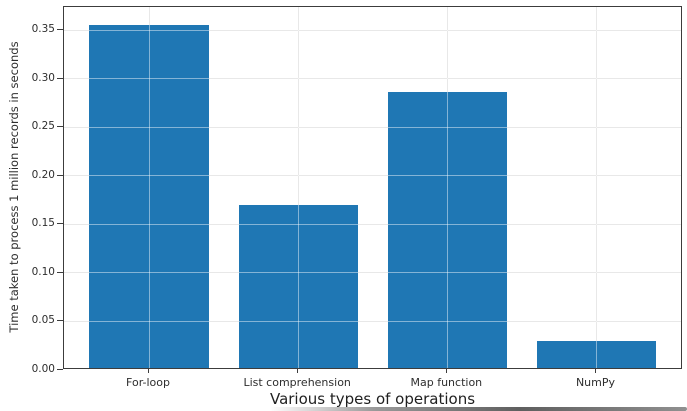 The height and width of the screenshot is (411, 687). Describe the element at coordinates (43, 77) in the screenshot. I see `y-tick-label: 0.30` at that location.